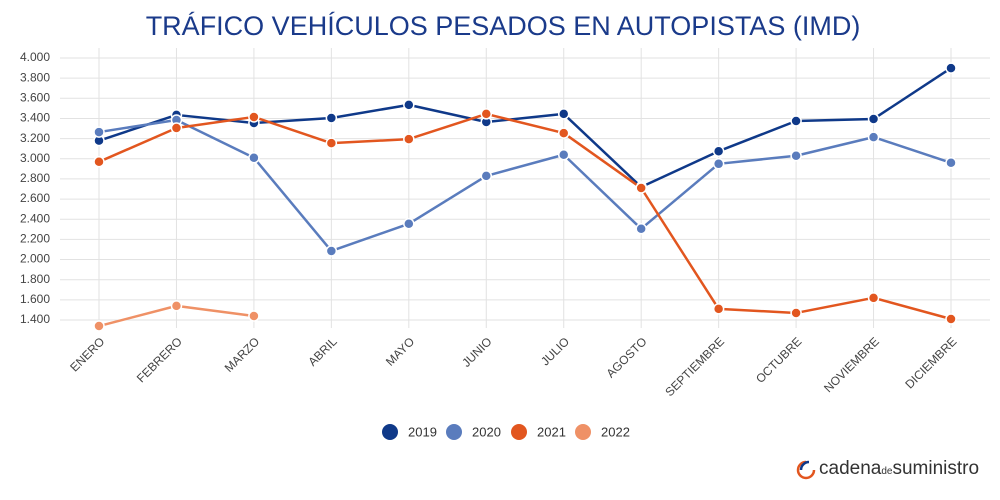 The width and height of the screenshot is (1000, 500). I want to click on x-tick-label: SEPTIEMBRE, so click(694, 366).